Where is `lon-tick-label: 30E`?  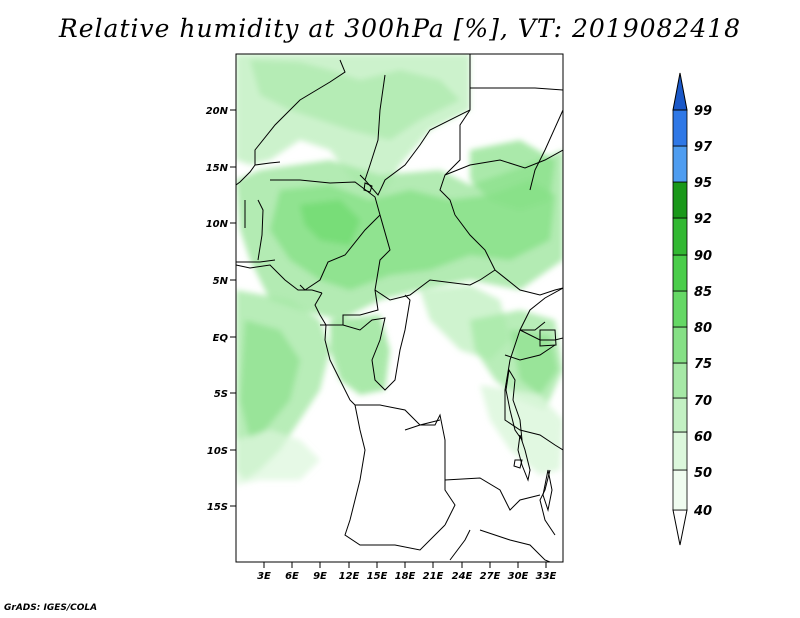 lon-tick-label: 30E is located at coordinates (518, 576).